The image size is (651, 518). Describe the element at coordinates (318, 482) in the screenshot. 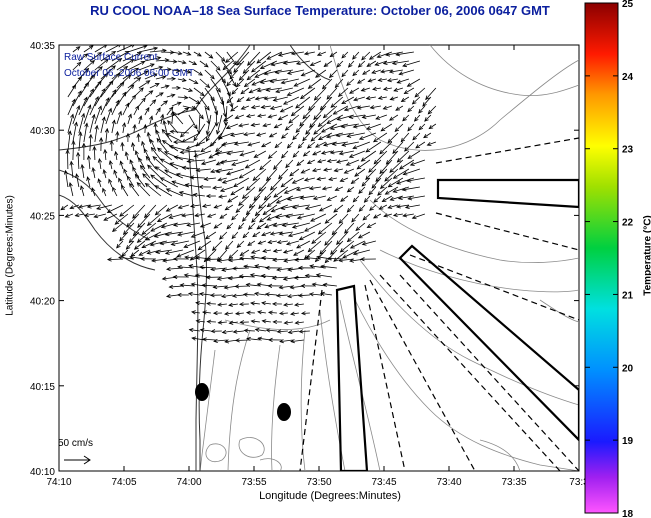

I see `x-tick-label: 73:50` at that location.